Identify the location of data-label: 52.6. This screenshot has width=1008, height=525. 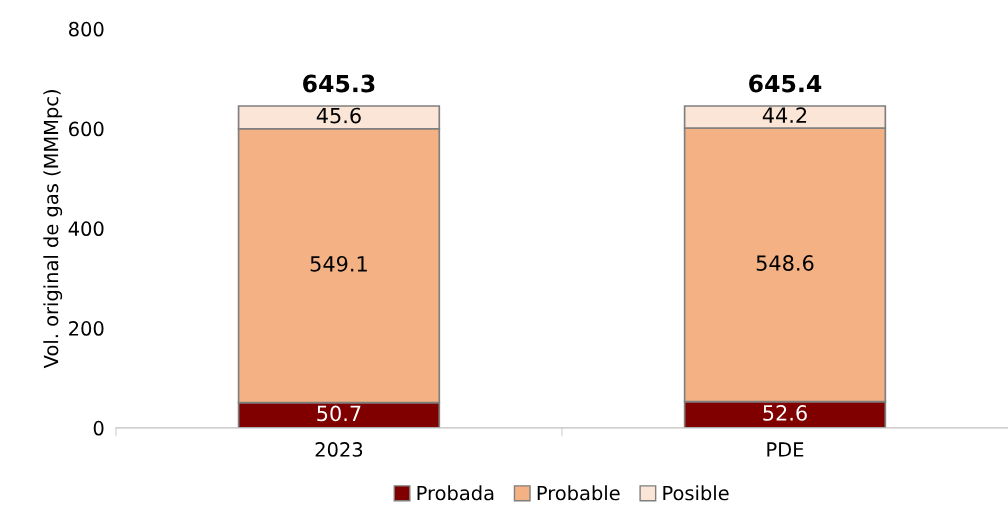
(785, 413).